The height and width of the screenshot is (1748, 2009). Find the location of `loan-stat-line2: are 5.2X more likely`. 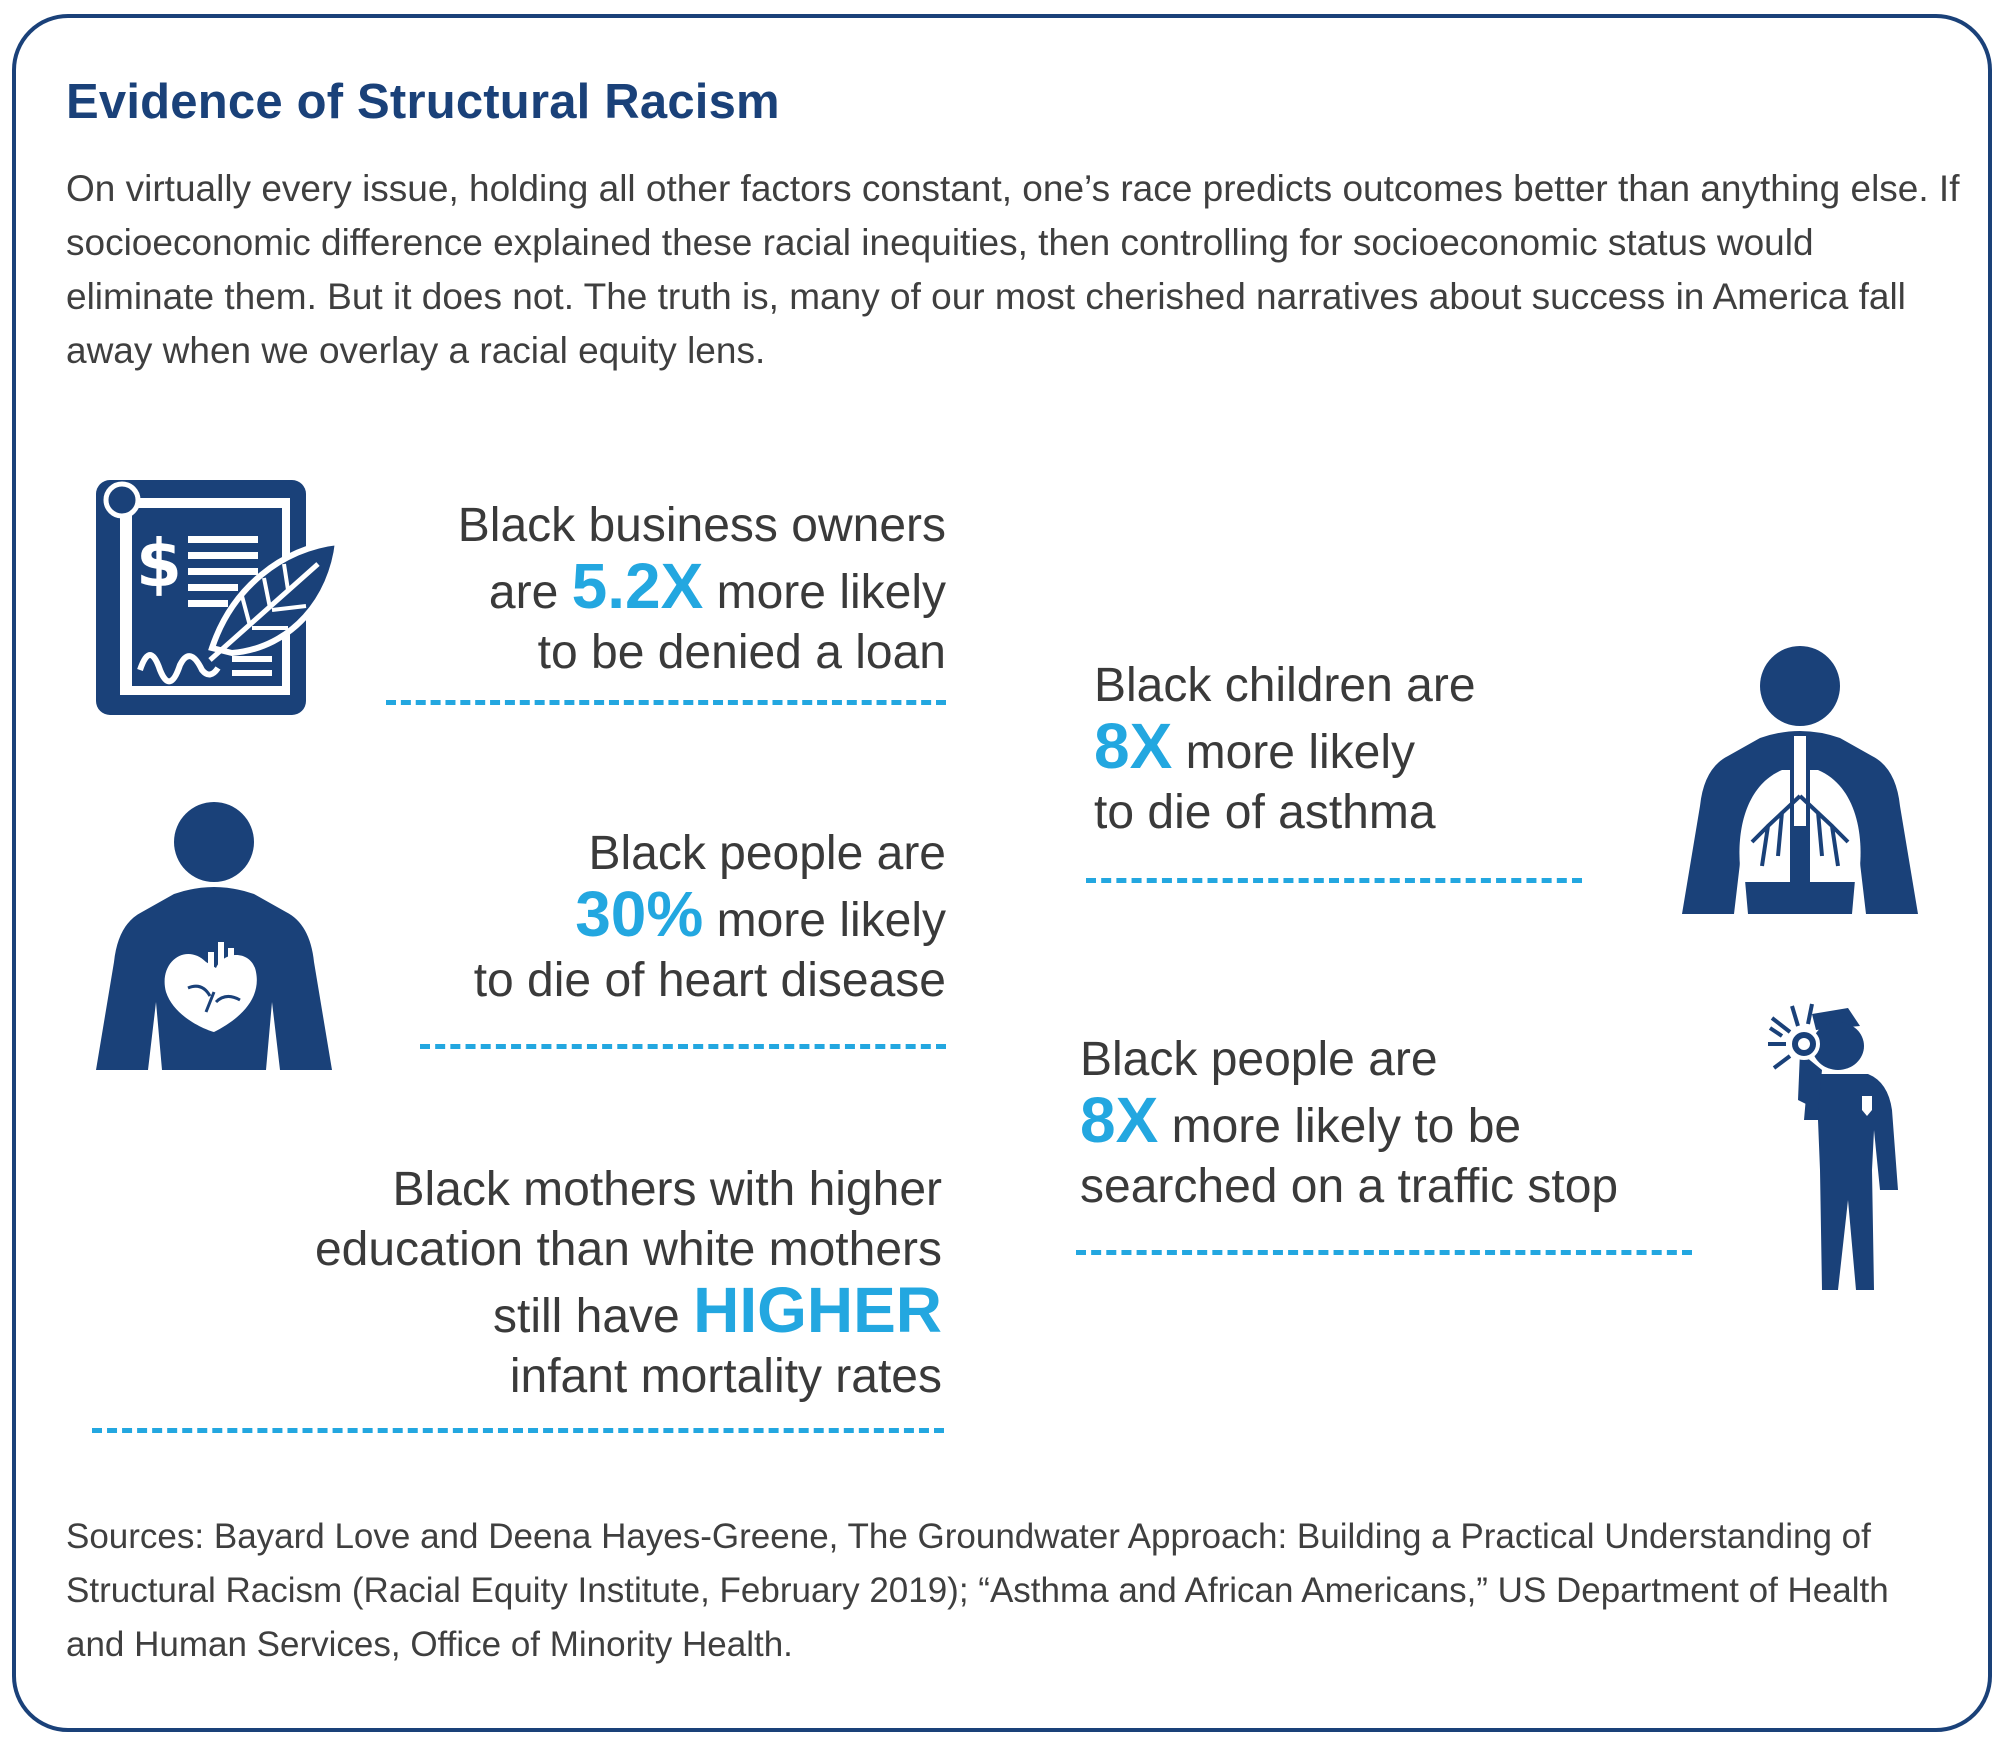

loan-stat-line2: are 5.2X more likely is located at coordinates (643, 588).